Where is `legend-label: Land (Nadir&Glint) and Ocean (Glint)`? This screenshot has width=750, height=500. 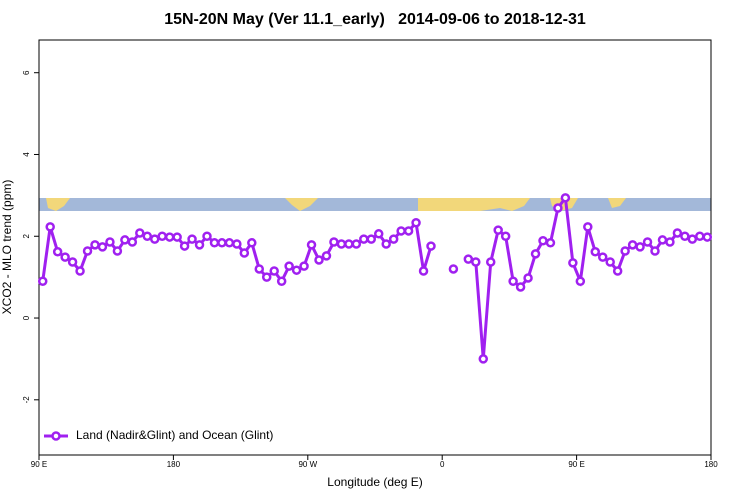 legend-label: Land (Nadir&Glint) and Ocean (Glint) is located at coordinates (174, 435).